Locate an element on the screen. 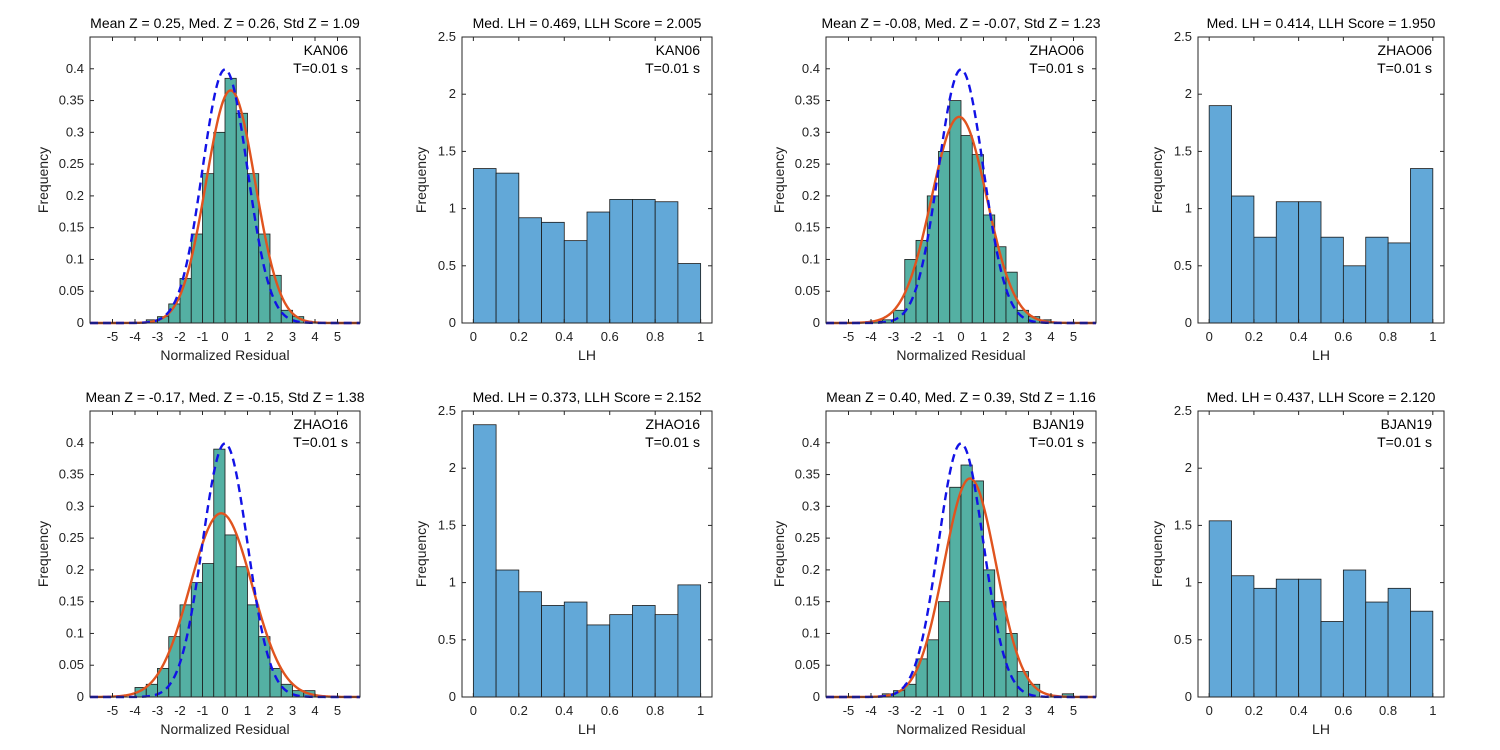  y-tick-label: 0.1 is located at coordinates (811, 258).